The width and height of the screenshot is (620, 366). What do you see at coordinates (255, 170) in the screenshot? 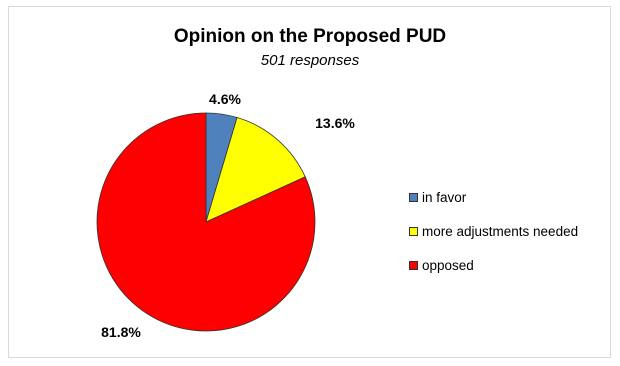
I see `pie-slice-more-adjustments-needed` at bounding box center [255, 170].